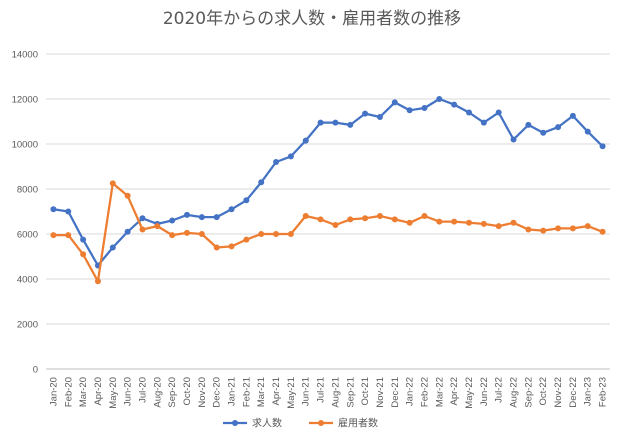 Image resolution: width=624 pixels, height=438 pixels. What do you see at coordinates (424, 392) in the screenshot?
I see `x-tick-label: Feb-22` at bounding box center [424, 392].